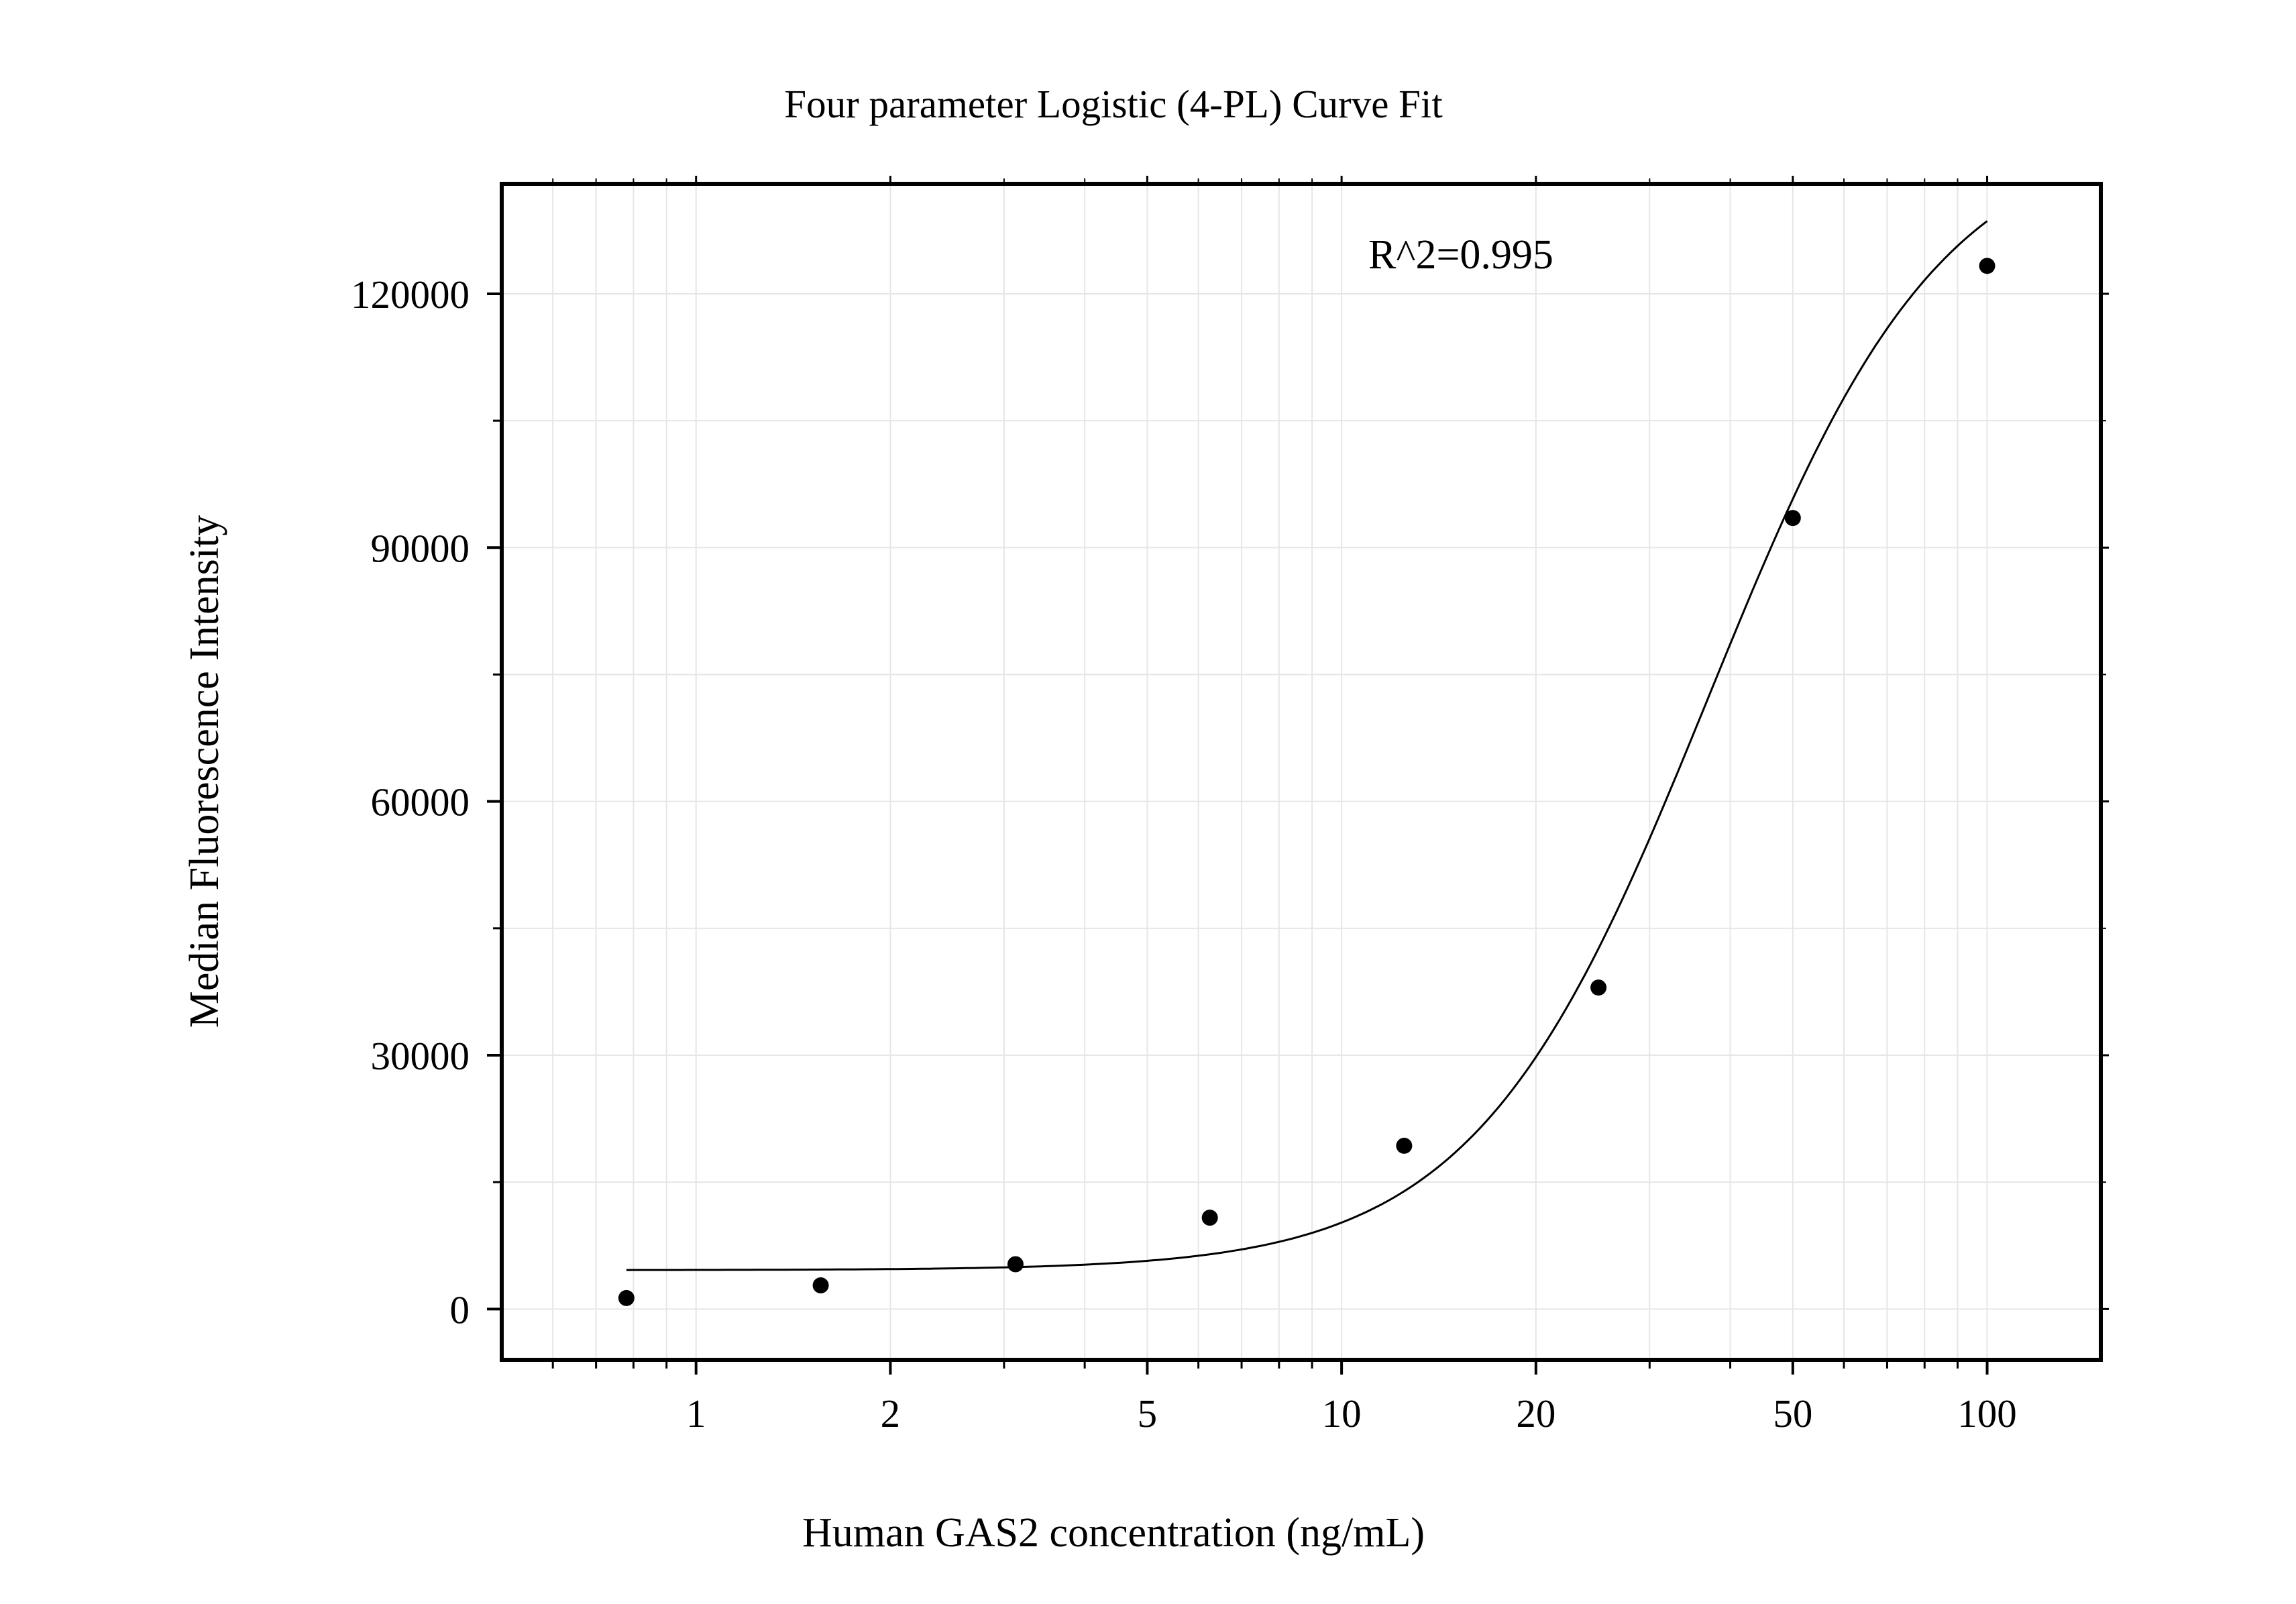 This screenshot has height=1604, width=2296. What do you see at coordinates (1535, 1413) in the screenshot?
I see `x-tick-label: 20` at bounding box center [1535, 1413].